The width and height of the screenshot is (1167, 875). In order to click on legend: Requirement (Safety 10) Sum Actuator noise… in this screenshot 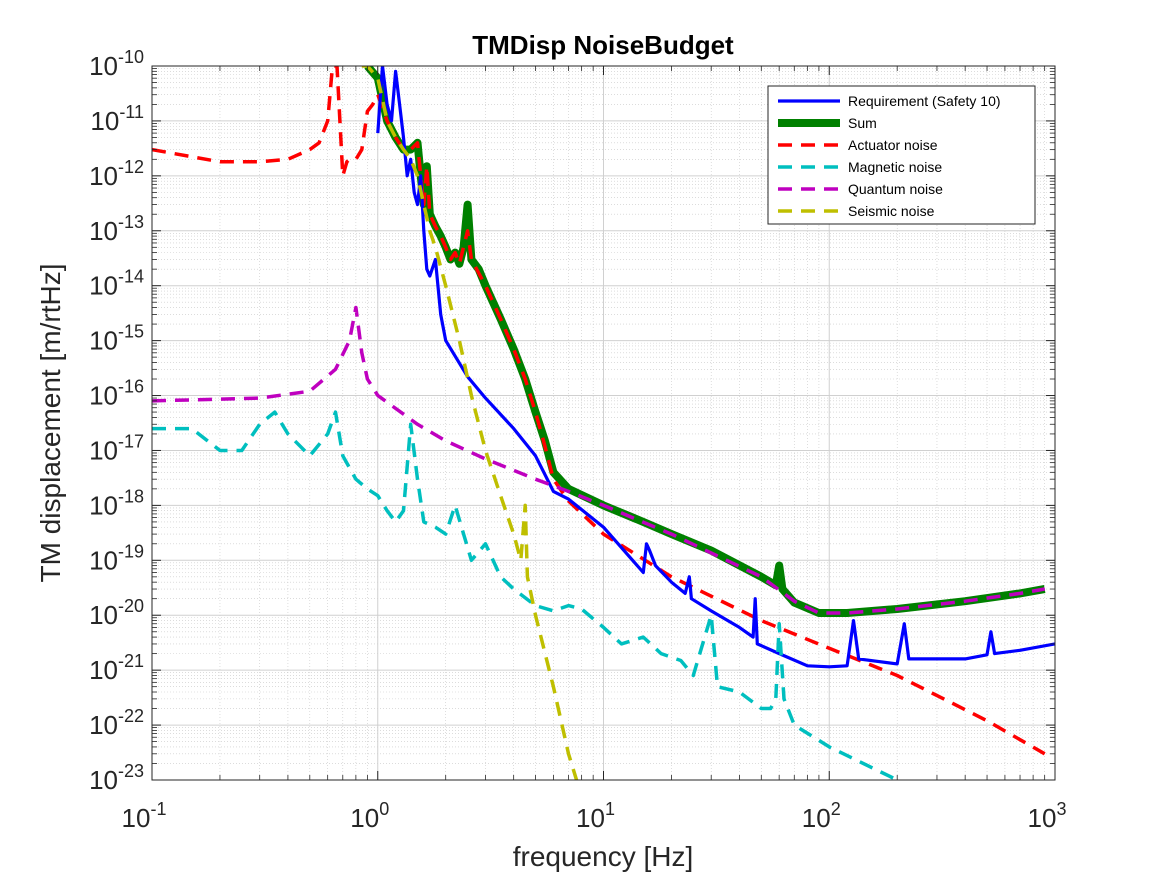, I will do `click(901, 155)`.